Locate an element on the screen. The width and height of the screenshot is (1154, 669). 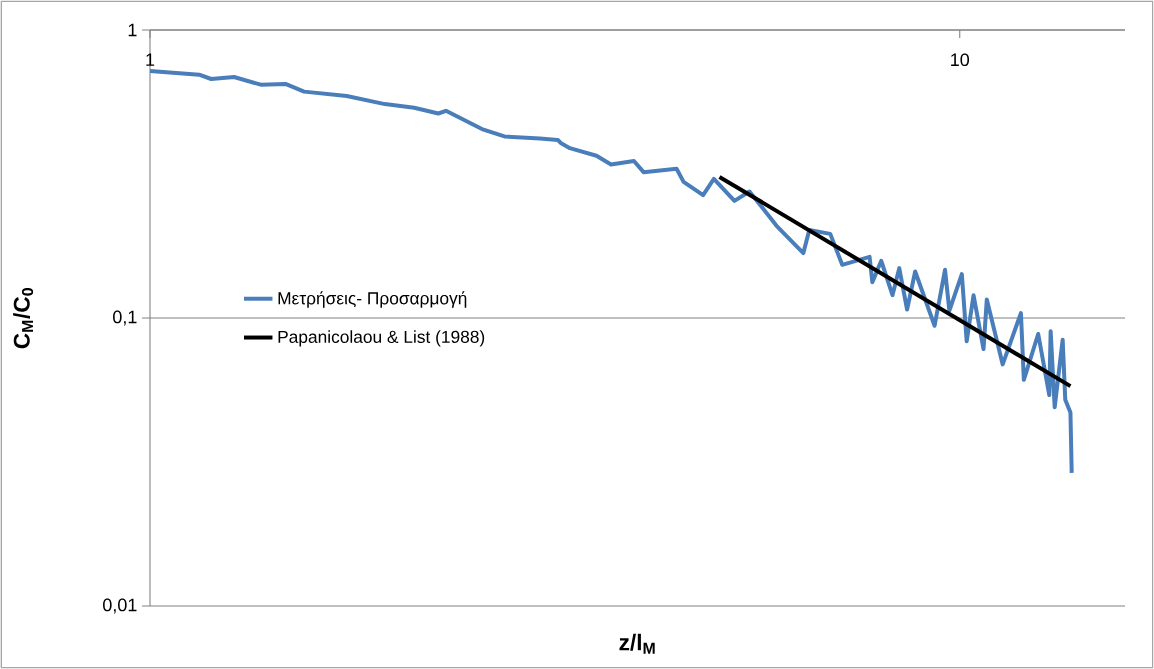
y-tick-label: 0,01 is located at coordinates (120, 606).